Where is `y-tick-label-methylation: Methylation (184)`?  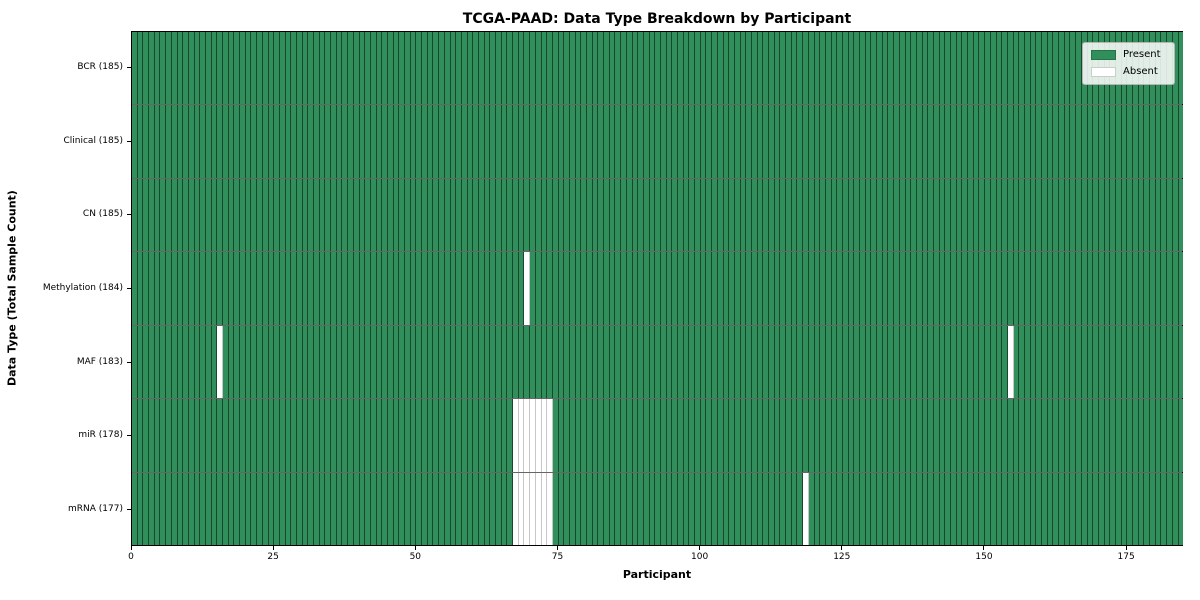
y-tick-label-methylation: Methylation (184) is located at coordinates (82, 288).